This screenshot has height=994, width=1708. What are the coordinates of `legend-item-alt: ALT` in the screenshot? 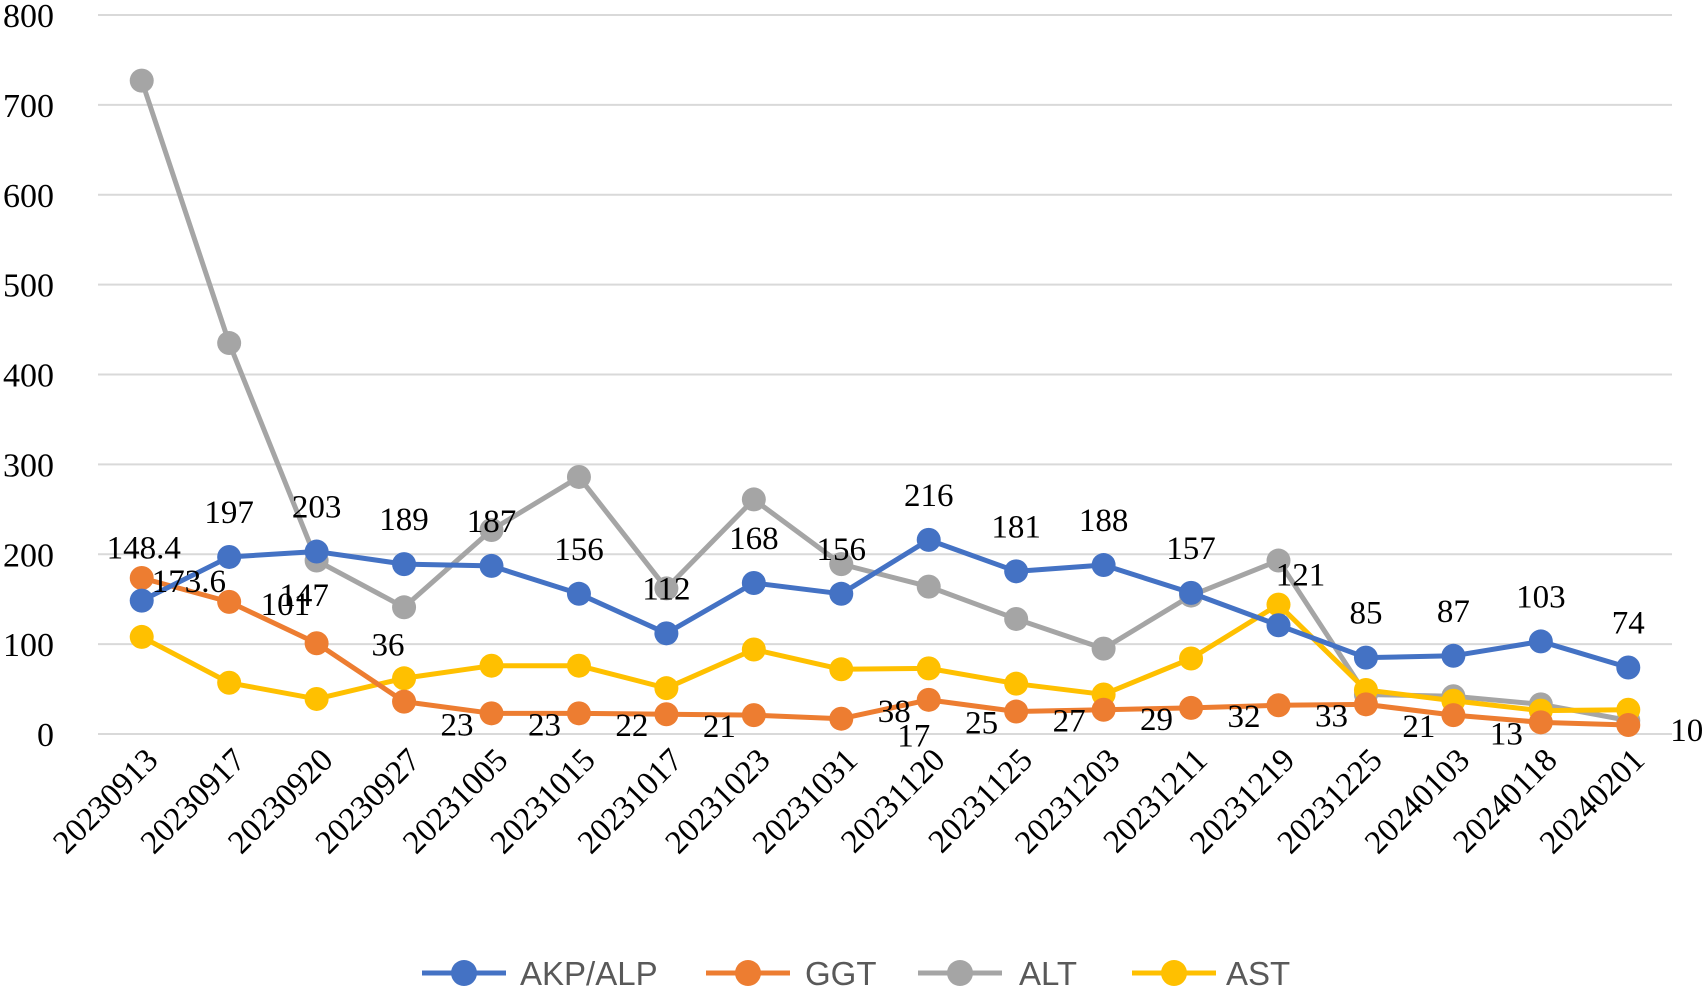 It's located at (997, 973).